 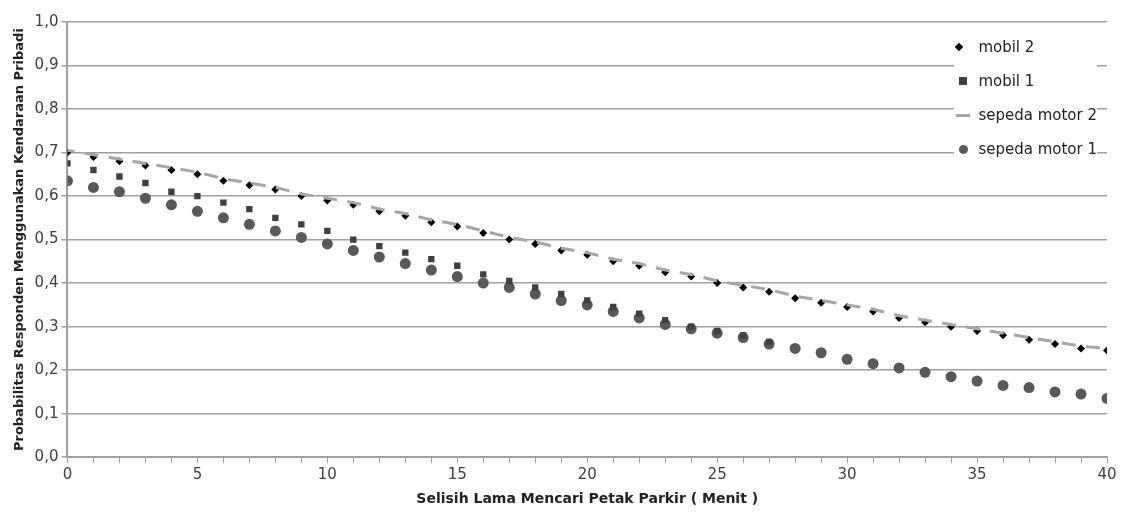 I want to click on legend-label: sepeda motor 1, so click(x=1037, y=149).